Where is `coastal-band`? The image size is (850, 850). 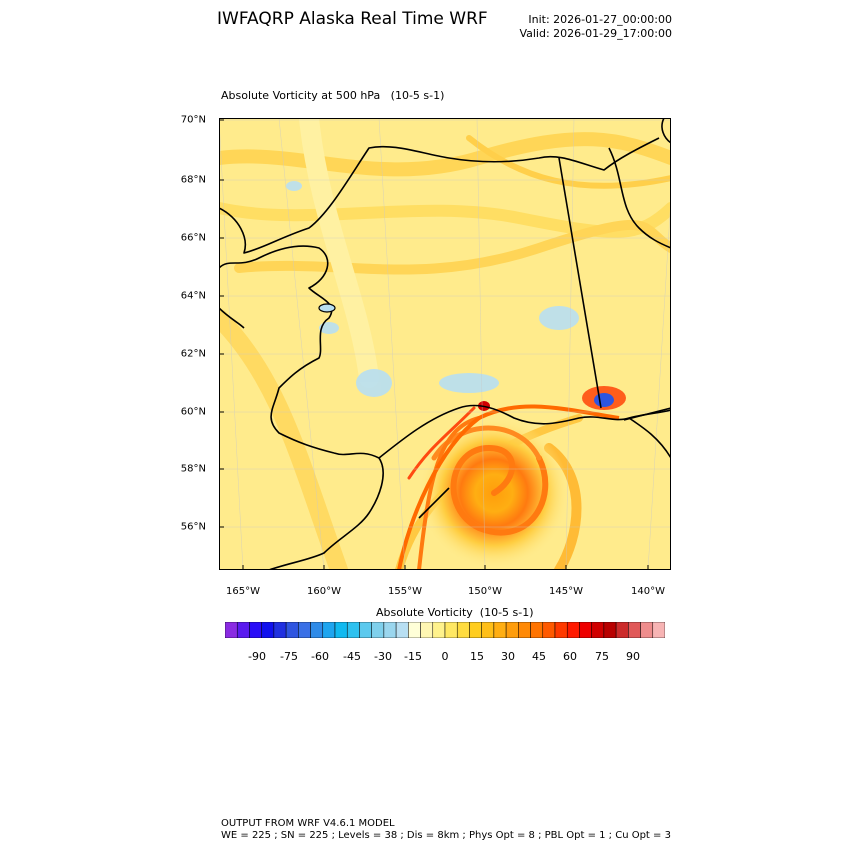 coastal-band is located at coordinates (508, 487).